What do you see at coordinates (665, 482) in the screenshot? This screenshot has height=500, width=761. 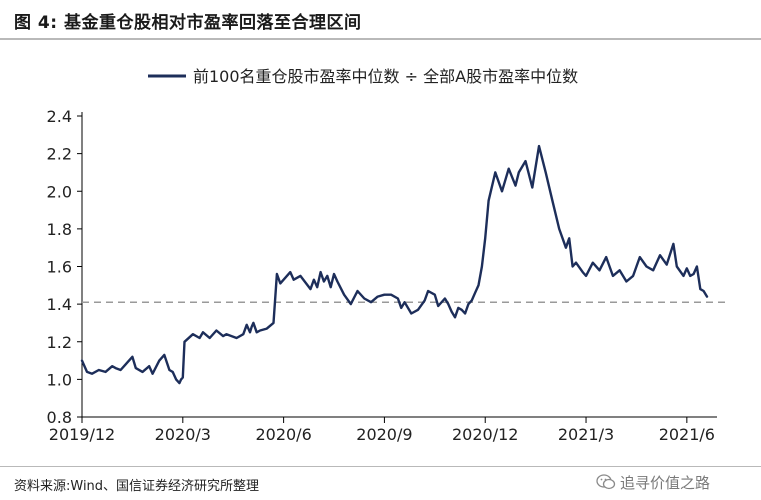 I see `watermark-text: 追寻价值之路` at bounding box center [665, 482].